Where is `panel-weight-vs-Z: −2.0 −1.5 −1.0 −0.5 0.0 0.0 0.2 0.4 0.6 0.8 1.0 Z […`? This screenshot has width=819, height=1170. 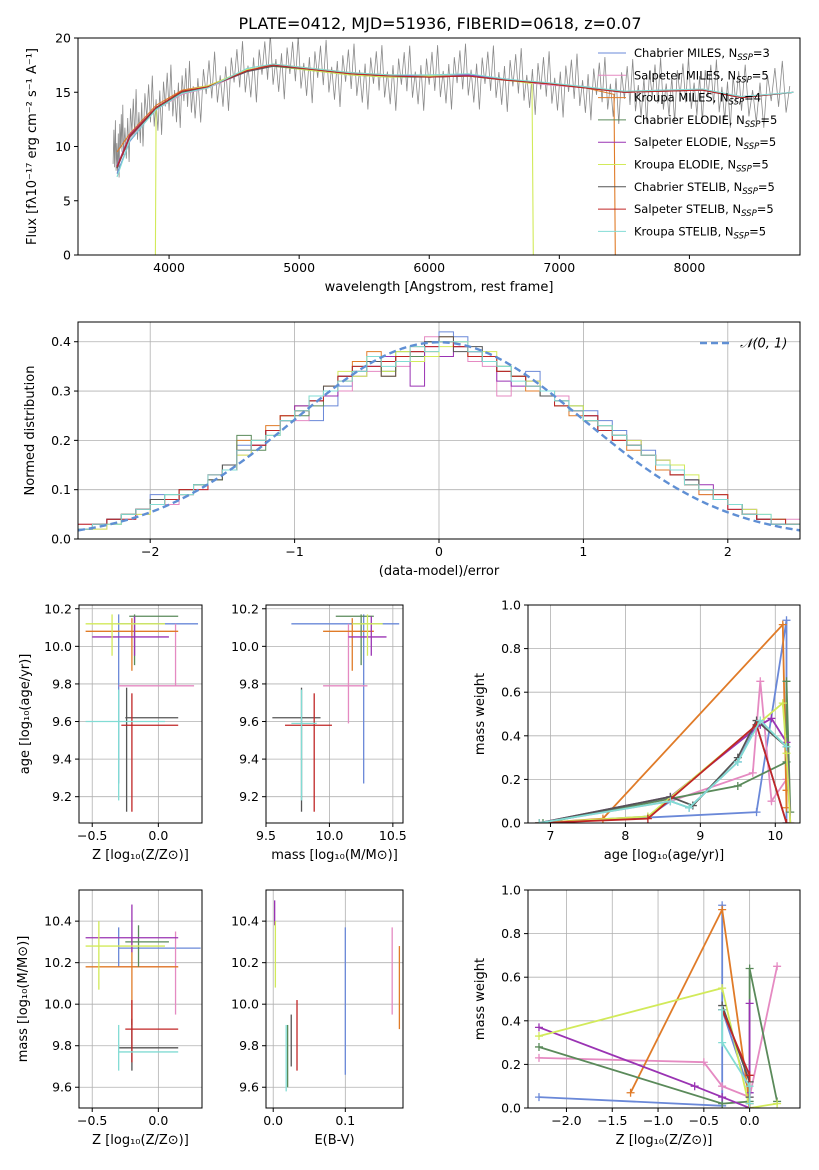
panel-weight-vs-Z: −2.0 −1.5 −1.0 −0.5 0.0 0.0 0.2 0.4 0.6 0.8 1.0 Z [… is located at coordinates (637, 1015).